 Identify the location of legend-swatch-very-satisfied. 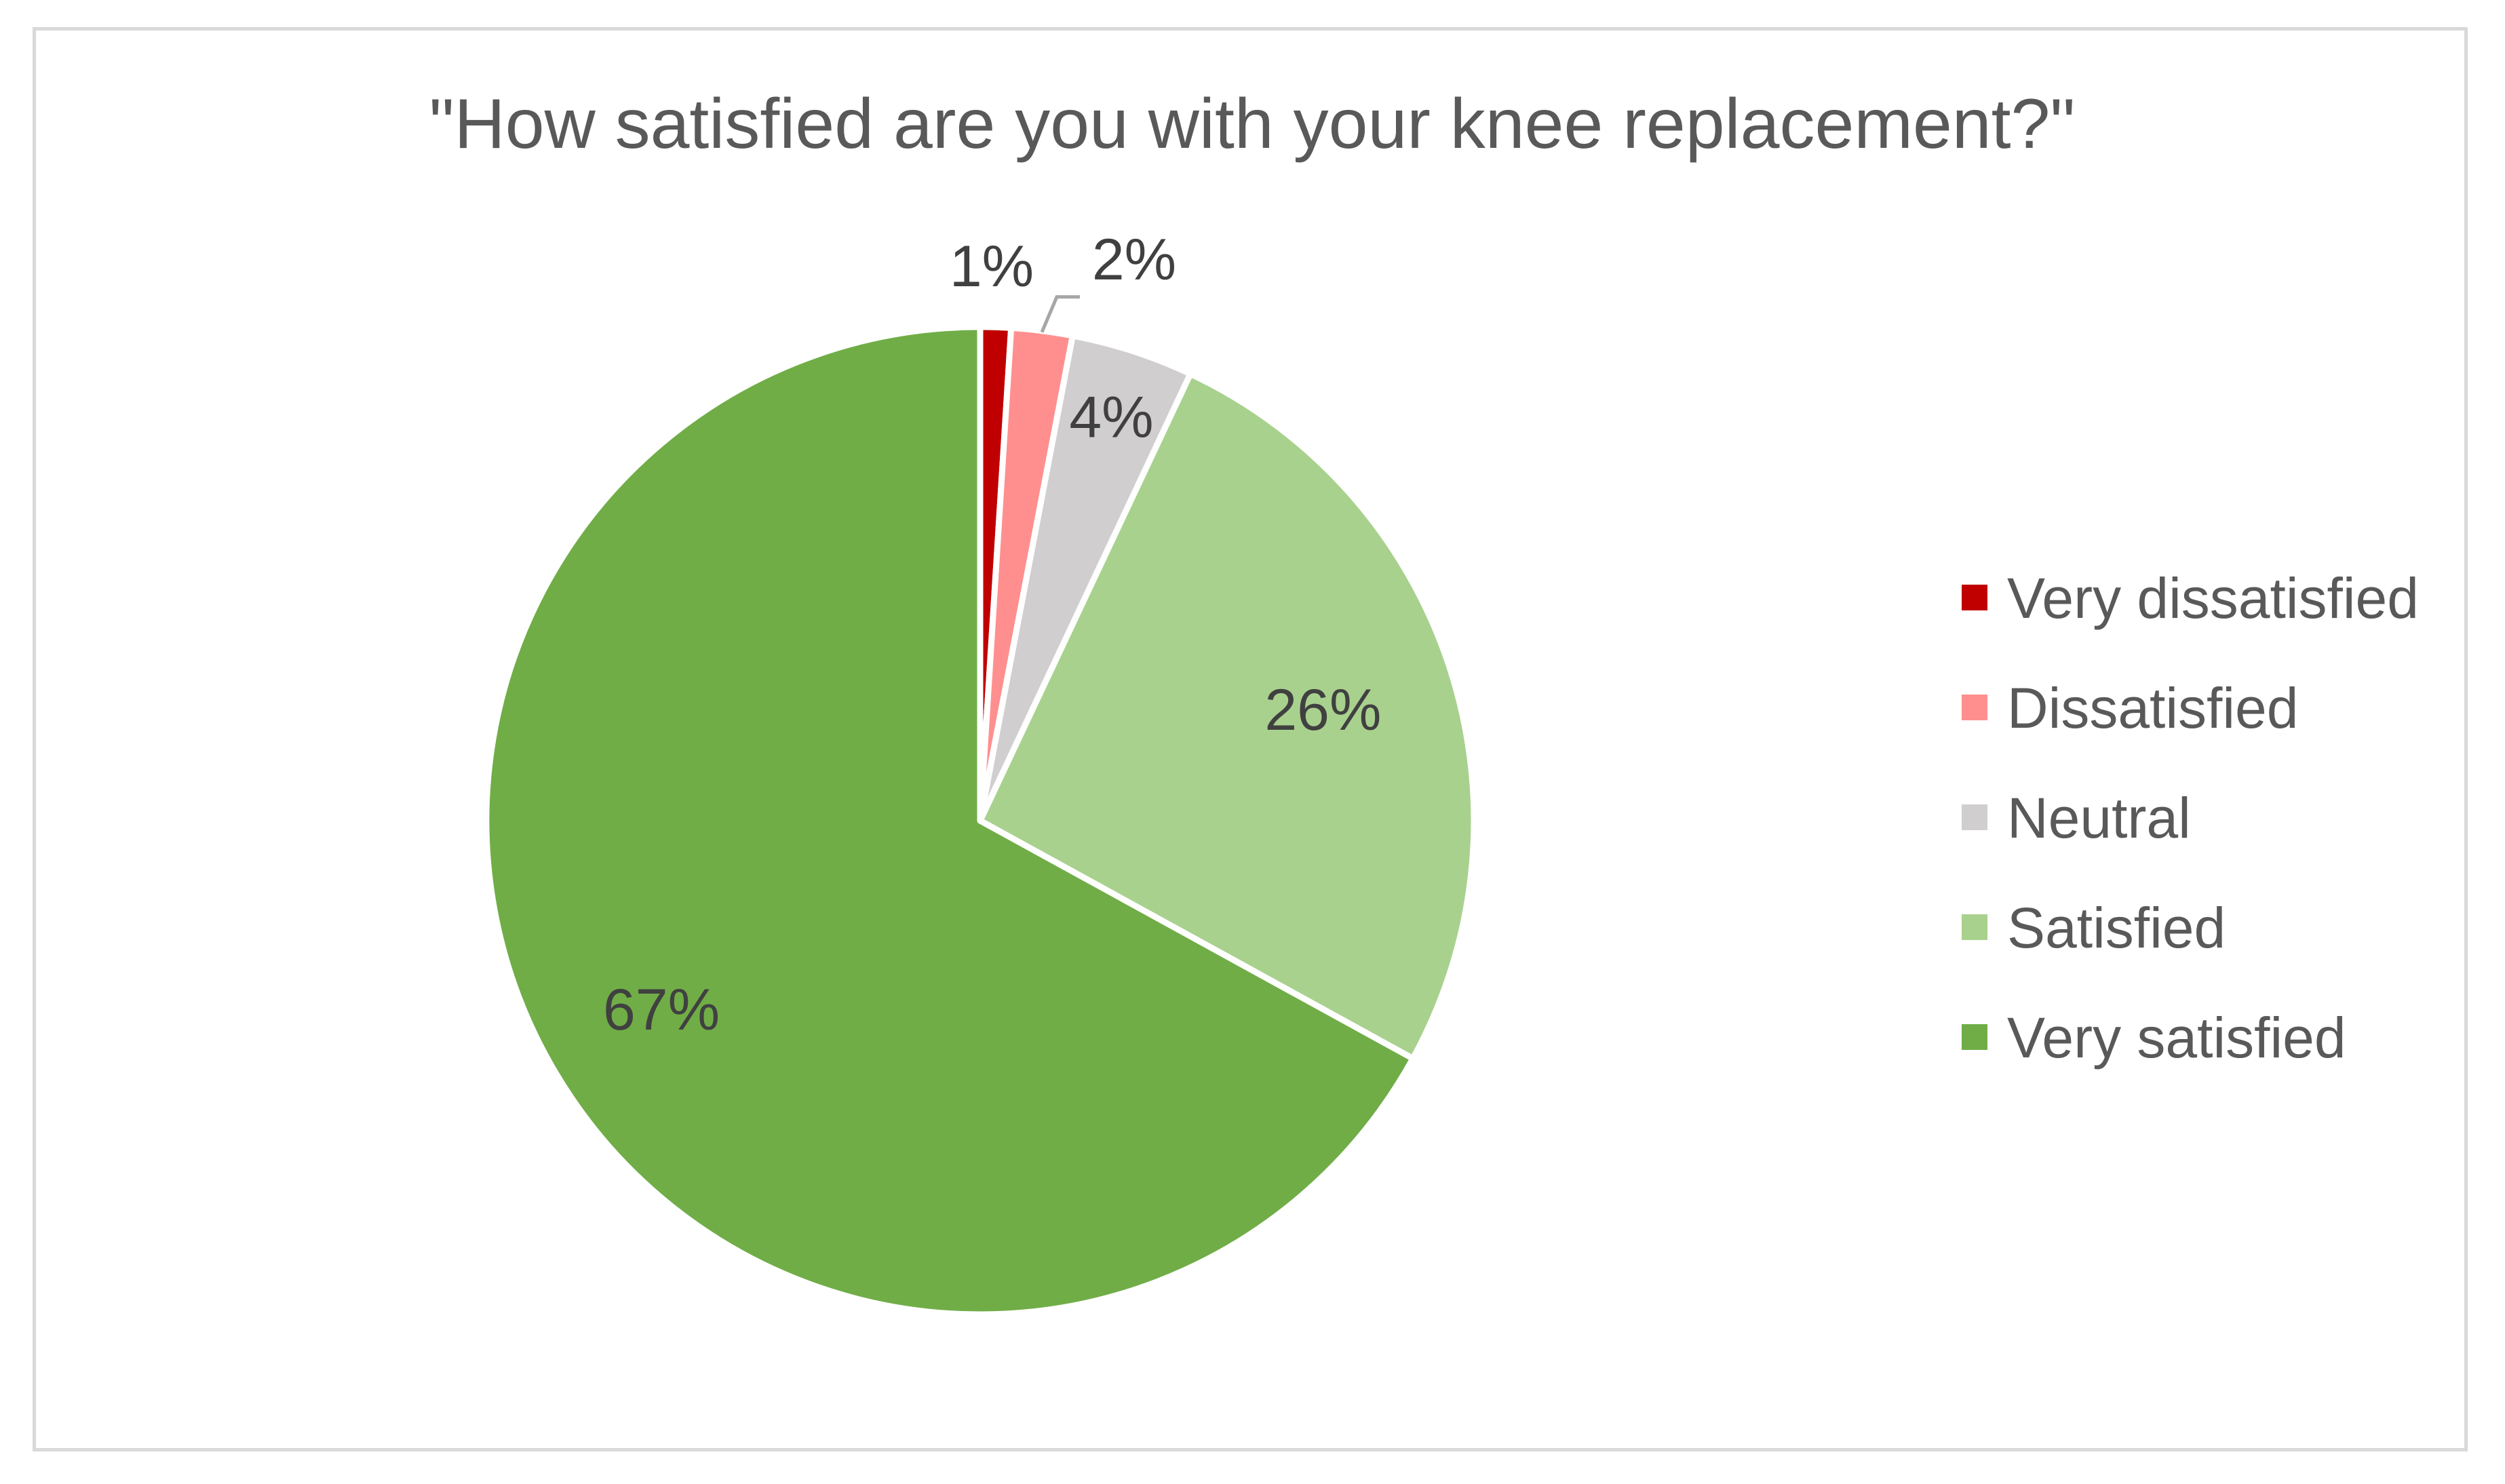
(1974, 1037).